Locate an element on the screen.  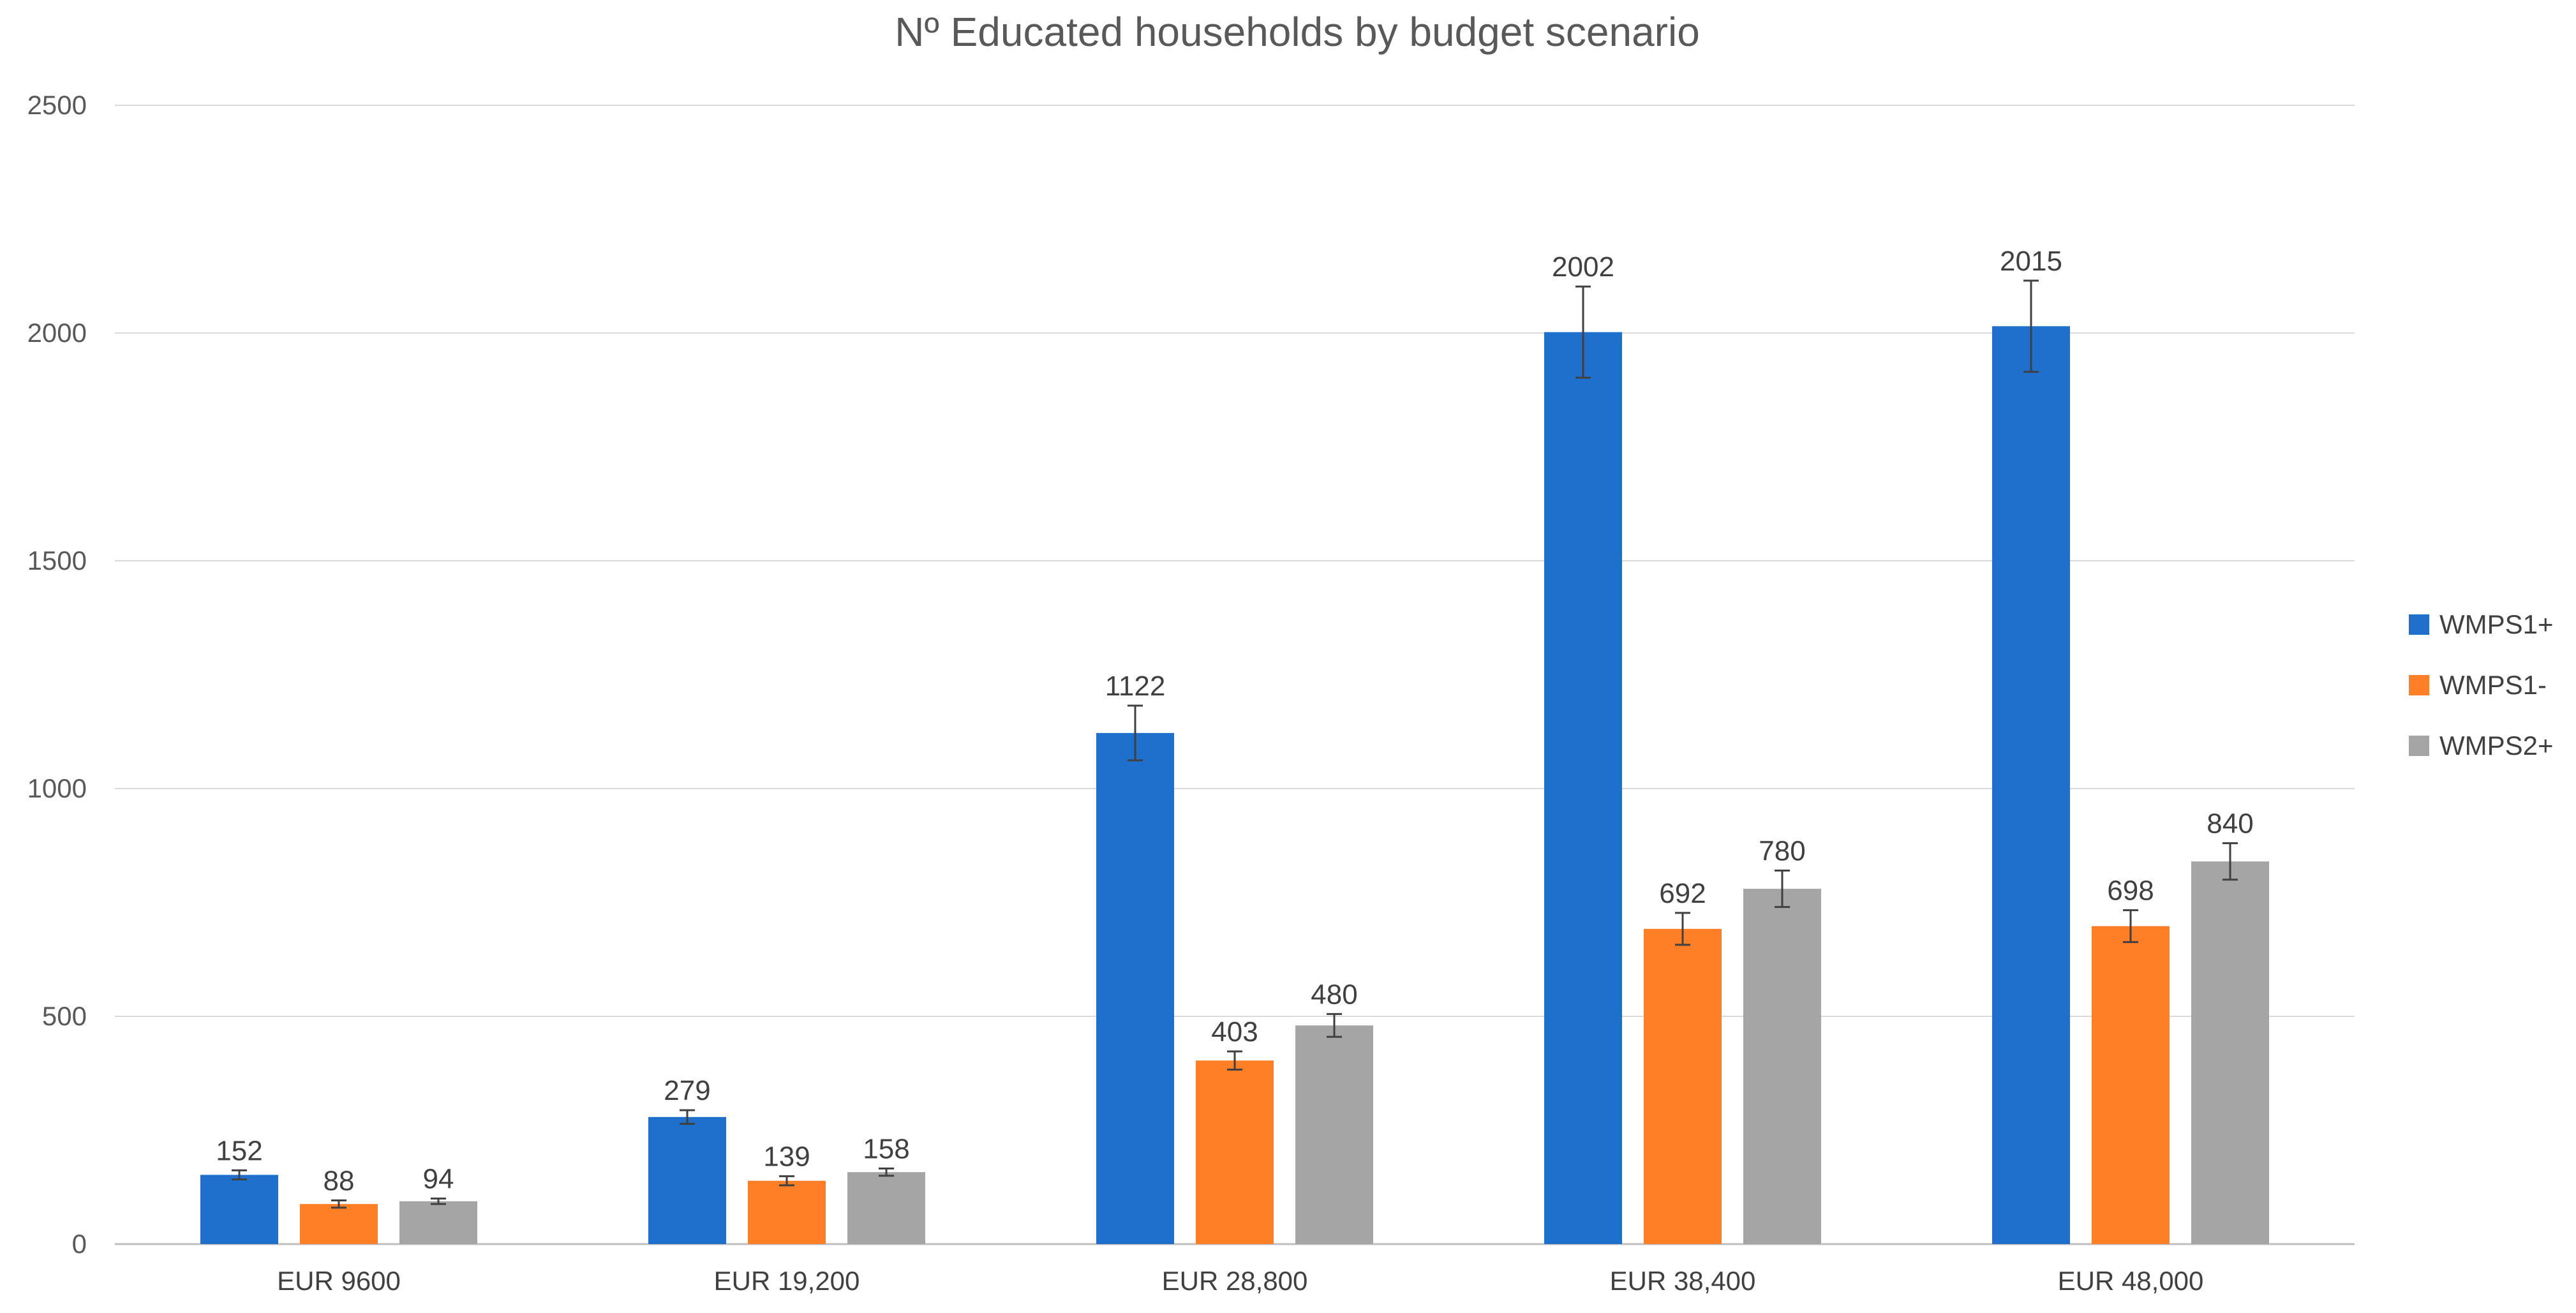
legend: WMPS1+ WMPS1- WMPS2+ is located at coordinates (2481, 684).